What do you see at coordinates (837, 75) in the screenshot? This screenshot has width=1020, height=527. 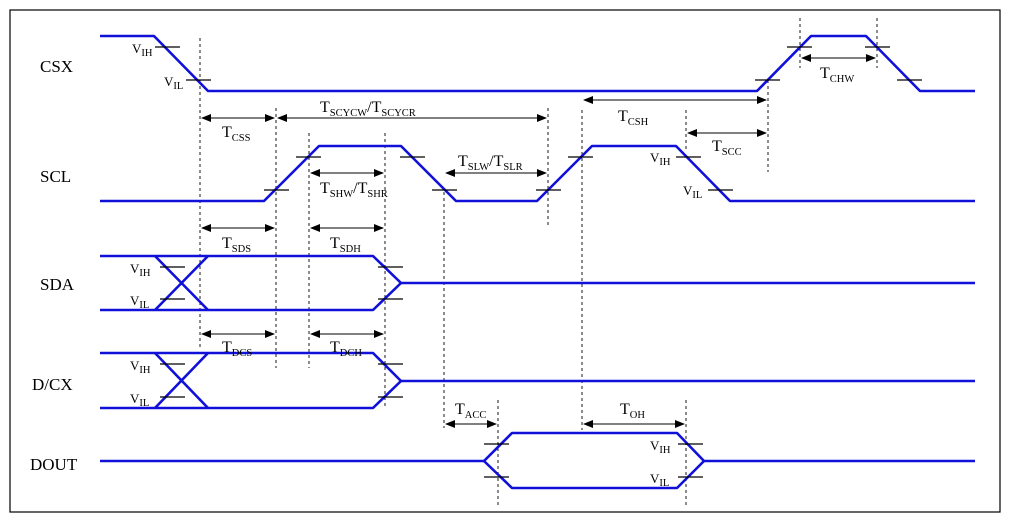 I see `tchw-label: TCHW` at bounding box center [837, 75].